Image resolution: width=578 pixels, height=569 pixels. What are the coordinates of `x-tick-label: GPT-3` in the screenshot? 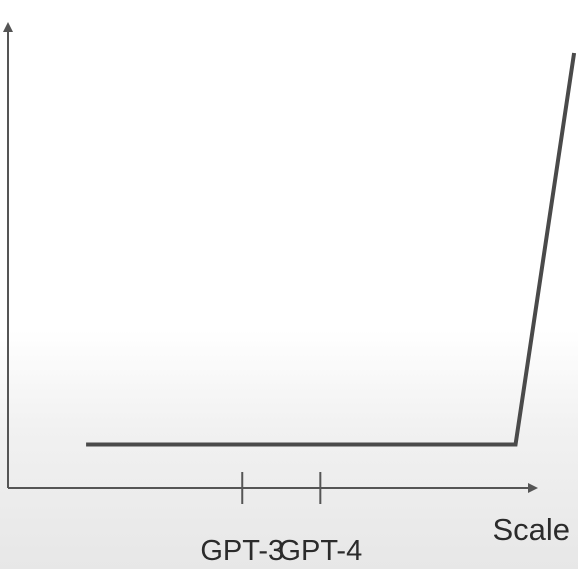 It's located at (242, 551).